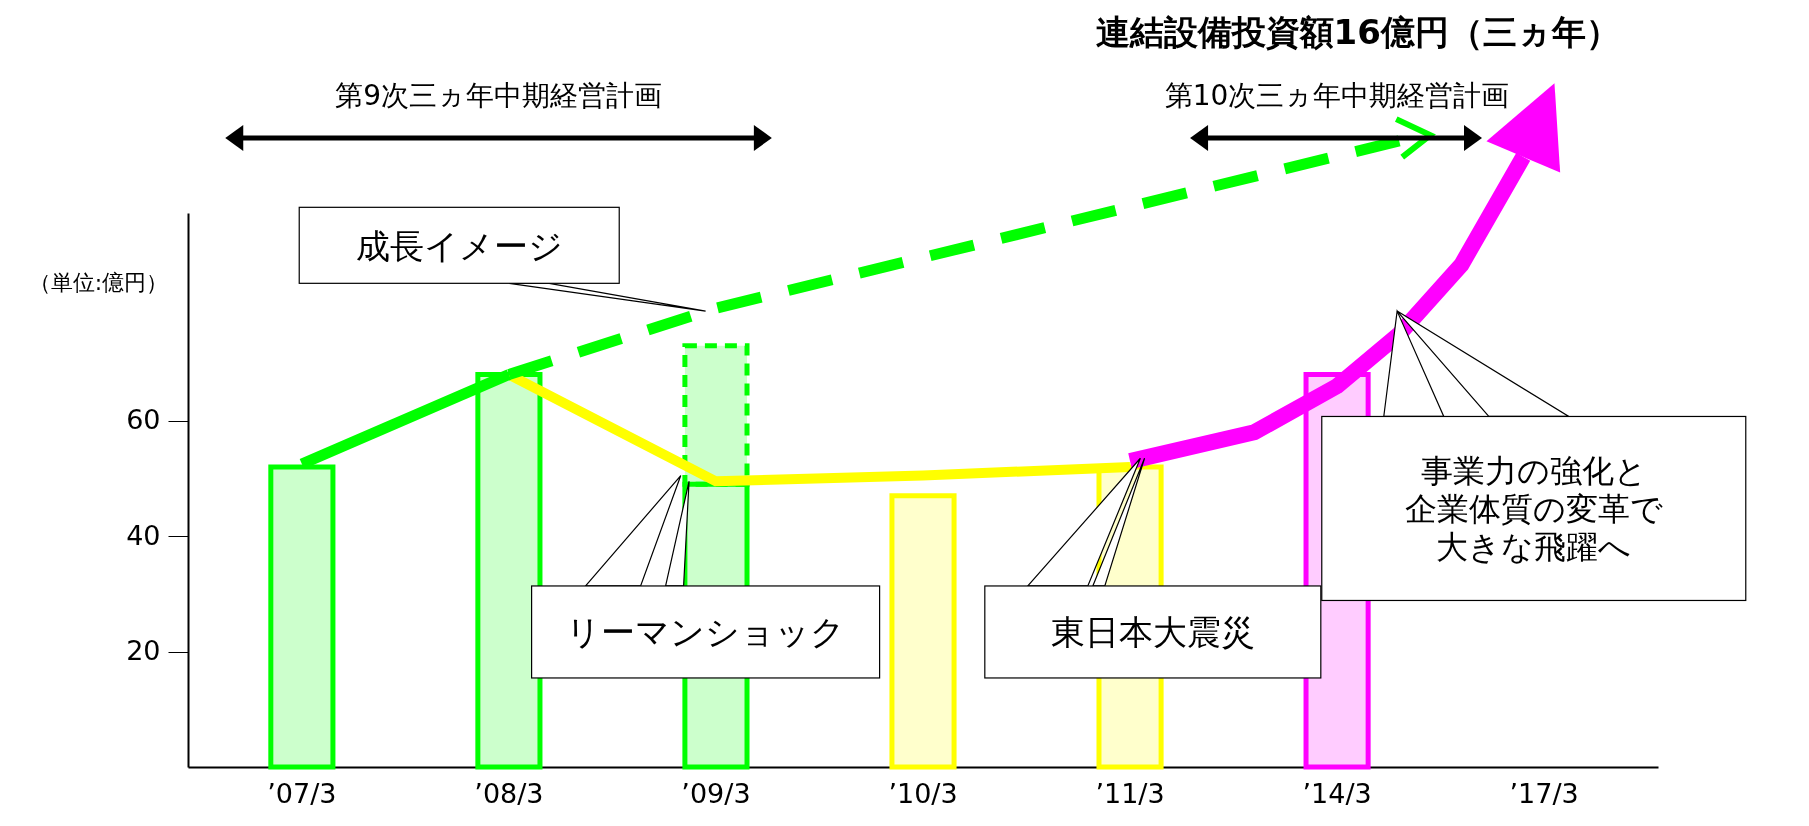 The image size is (1809, 826). What do you see at coordinates (143, 420) in the screenshot?
I see `y-tick-label: 60` at bounding box center [143, 420].